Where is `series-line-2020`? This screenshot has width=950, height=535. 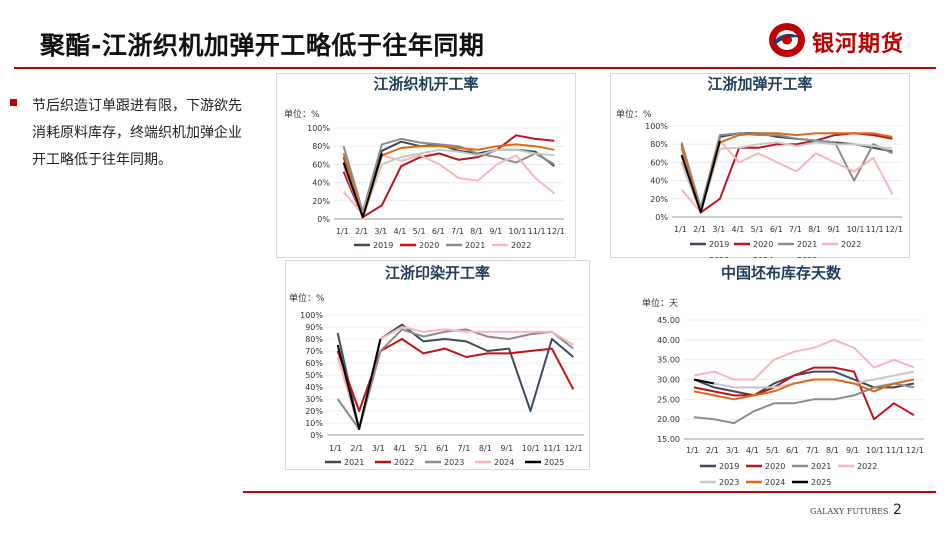 series-line-2020 is located at coordinates (448, 176).